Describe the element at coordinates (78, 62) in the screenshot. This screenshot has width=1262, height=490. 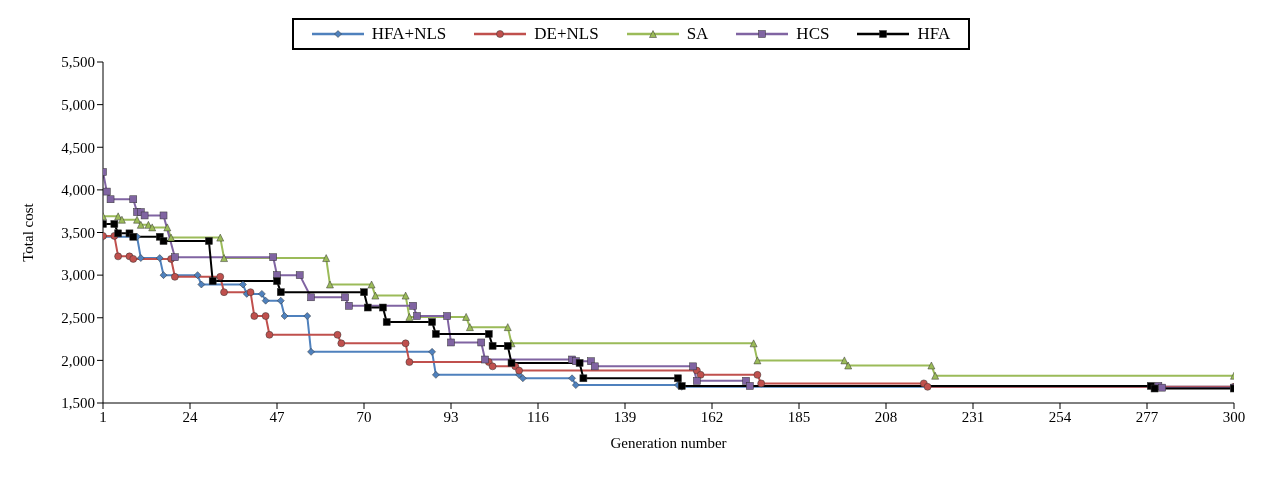
I see `y-tick-label: 5,500` at that location.